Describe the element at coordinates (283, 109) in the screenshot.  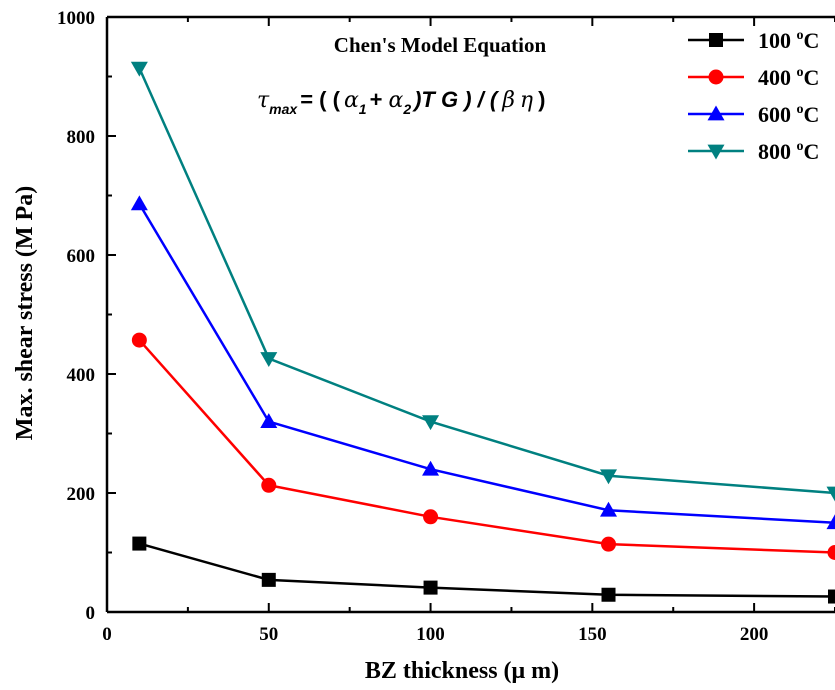
I see `equation-tau-sub: max` at that location.